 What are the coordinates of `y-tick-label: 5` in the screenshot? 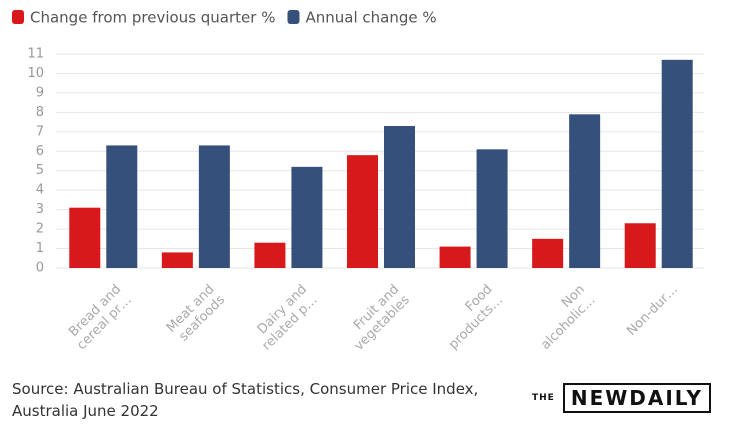 It's located at (40, 170).